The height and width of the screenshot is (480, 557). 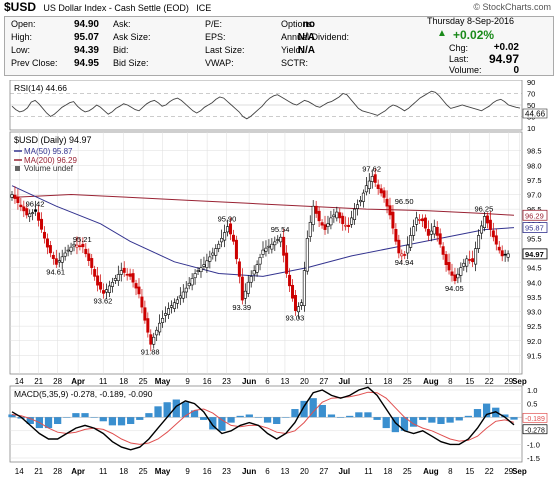 What do you see at coordinates (404, 201) in the screenshot?
I see `price-annotation: 96.50` at bounding box center [404, 201].